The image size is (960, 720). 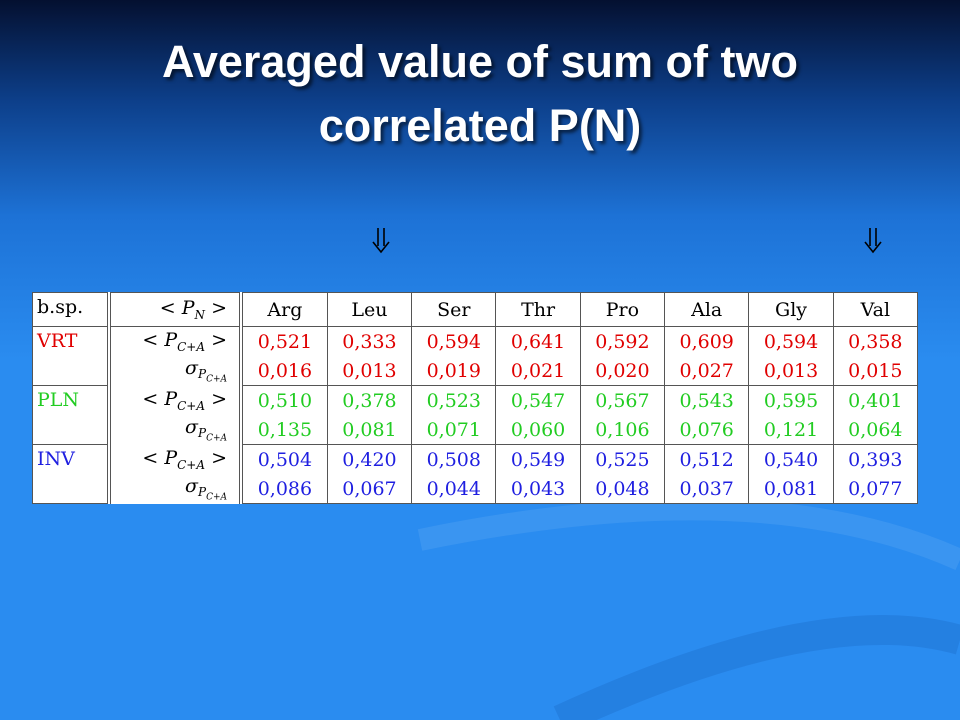 I want to click on value-cell: 0,019, so click(x=454, y=371).